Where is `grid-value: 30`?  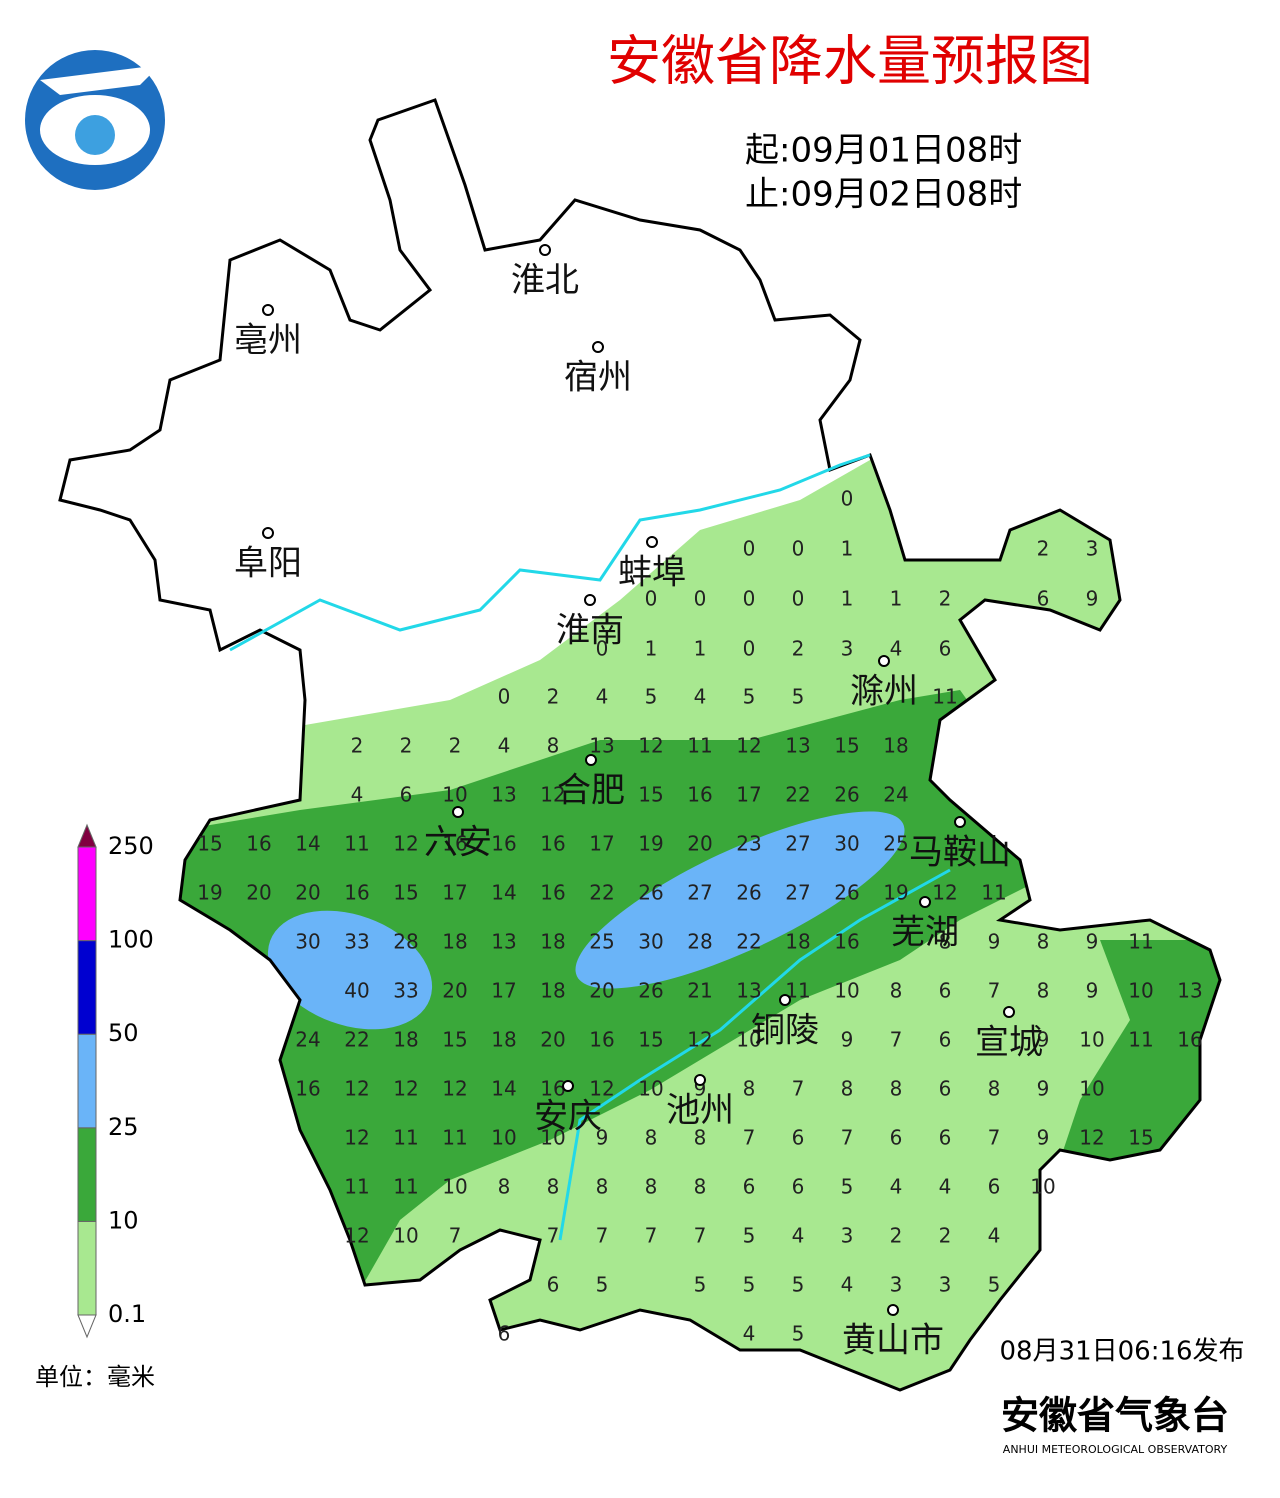 grid-value: 30 is located at coordinates (307, 942).